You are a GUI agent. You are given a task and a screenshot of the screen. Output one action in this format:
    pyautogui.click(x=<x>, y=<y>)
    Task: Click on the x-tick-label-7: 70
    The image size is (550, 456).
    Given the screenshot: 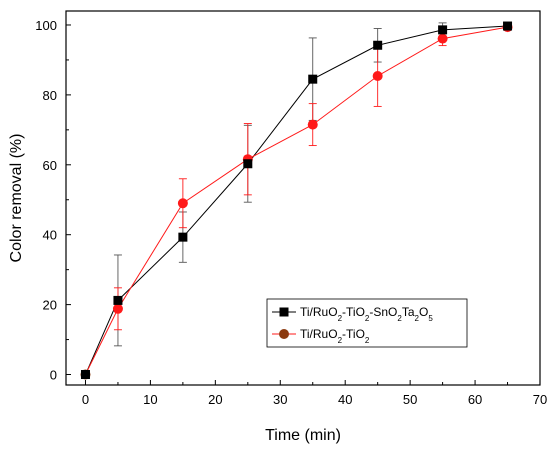 What is the action you would take?
    pyautogui.click(x=540, y=399)
    